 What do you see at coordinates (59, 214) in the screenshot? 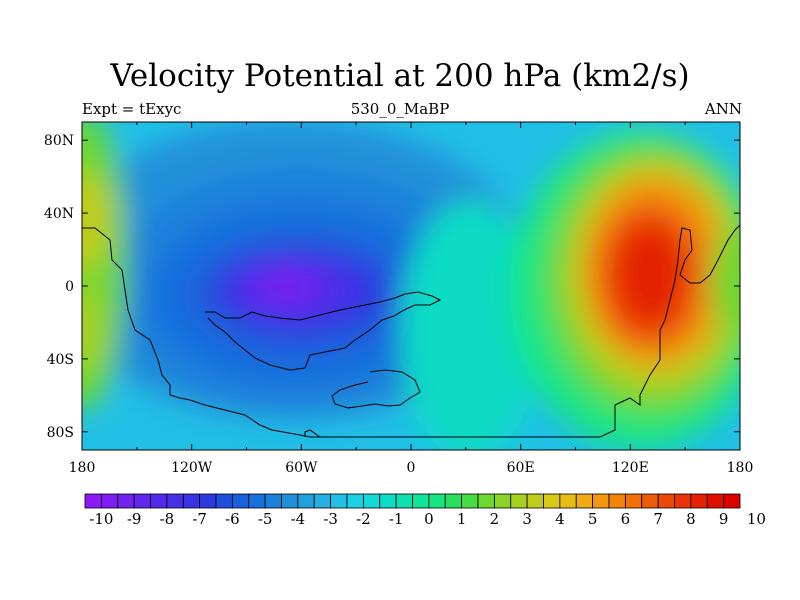
I see `lat-tick-label: 40N` at bounding box center [59, 214].